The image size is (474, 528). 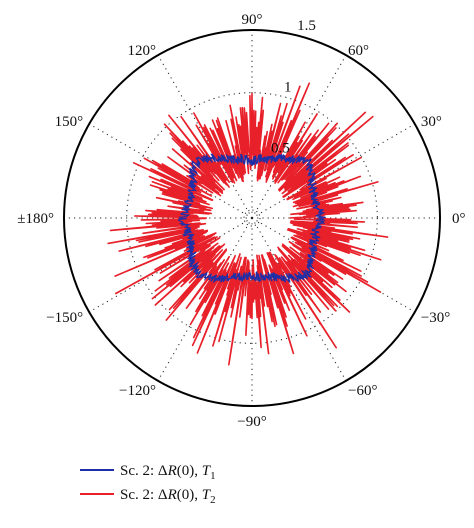 I want to click on angle-tick-label: 0°, so click(x=459, y=219).